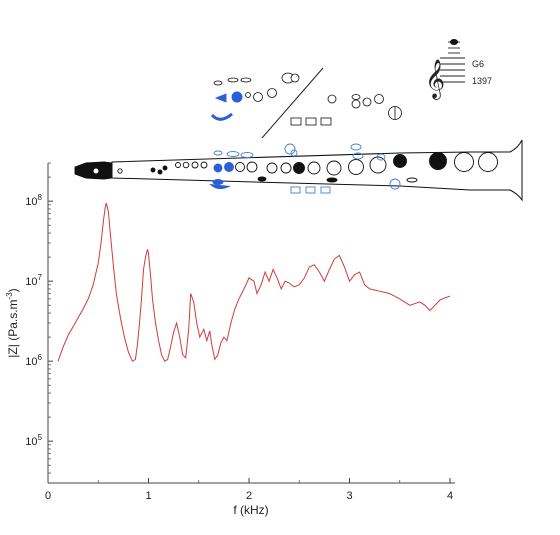 This screenshot has width=560, height=535. I want to click on clarinet-mouthpiece, so click(93, 170).